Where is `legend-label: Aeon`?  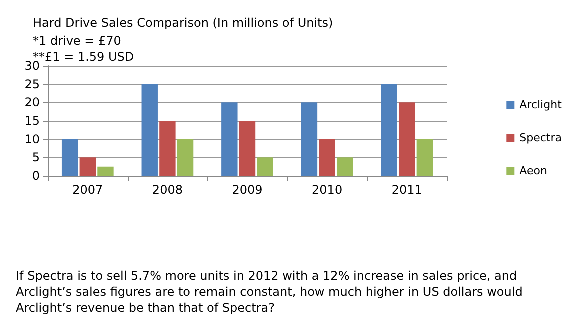
legend-label: Aeon is located at coordinates (534, 171).